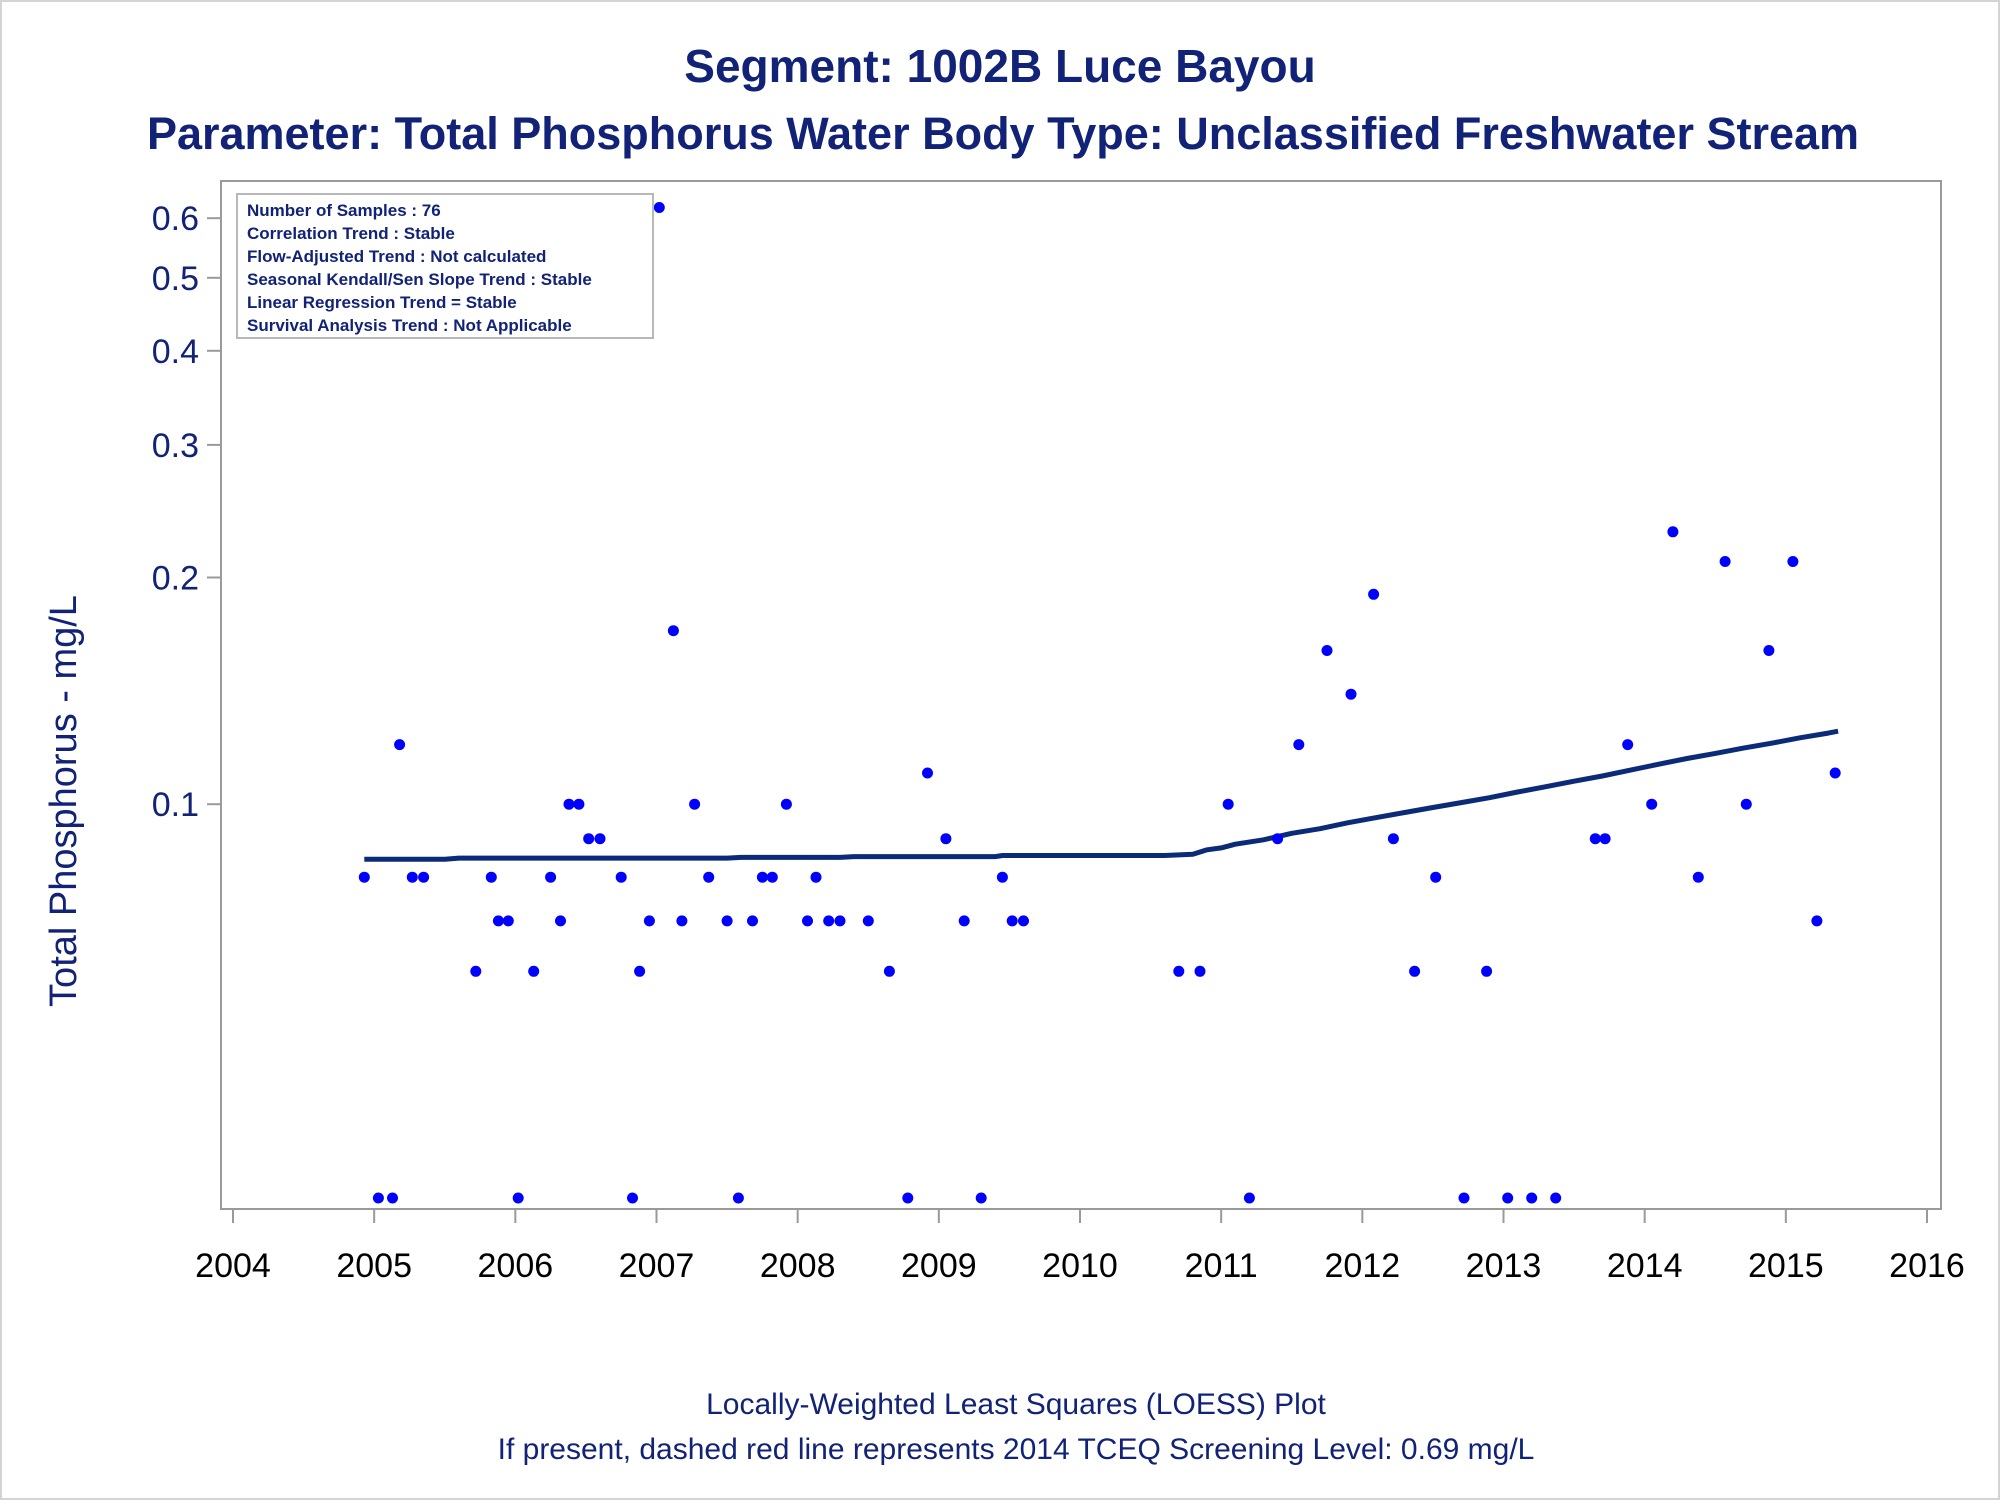 The image size is (2000, 1500). What do you see at coordinates (396, 256) in the screenshot?
I see `stats-line: Flow-Adjusted Trend : Not calculated` at bounding box center [396, 256].